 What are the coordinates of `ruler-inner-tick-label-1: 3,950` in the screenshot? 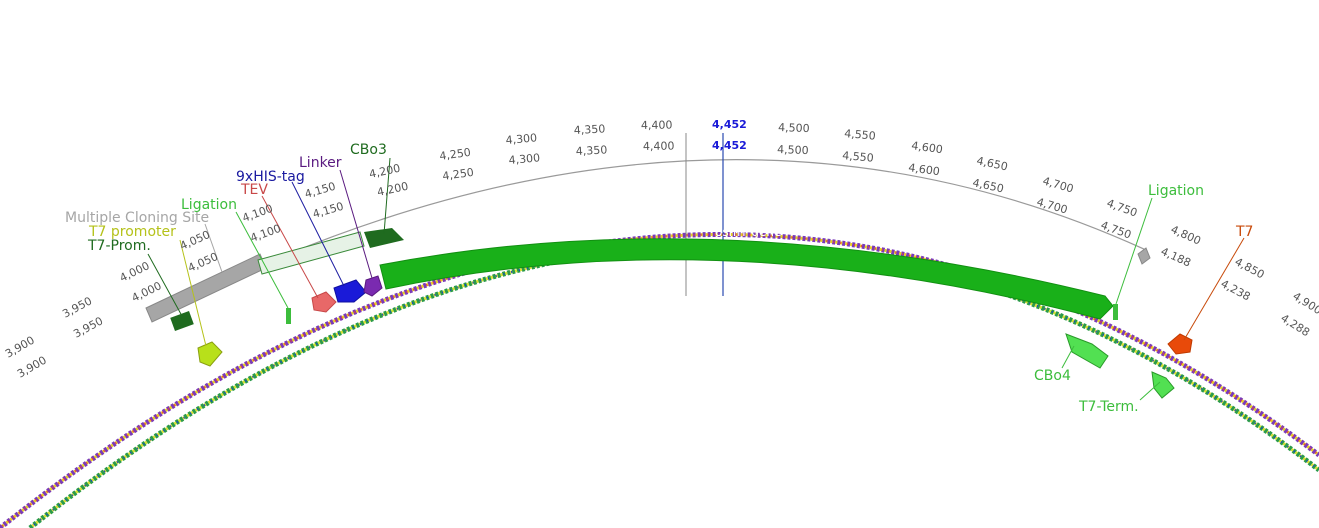 It's located at (88, 327).